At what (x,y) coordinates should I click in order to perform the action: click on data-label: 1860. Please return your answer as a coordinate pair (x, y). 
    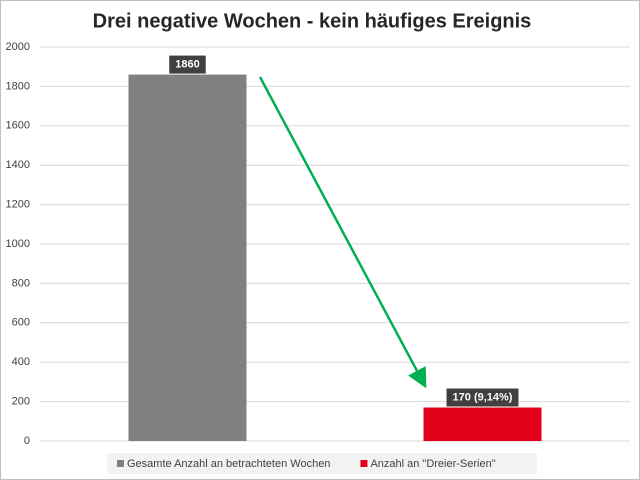
    Looking at the image, I should click on (187, 64).